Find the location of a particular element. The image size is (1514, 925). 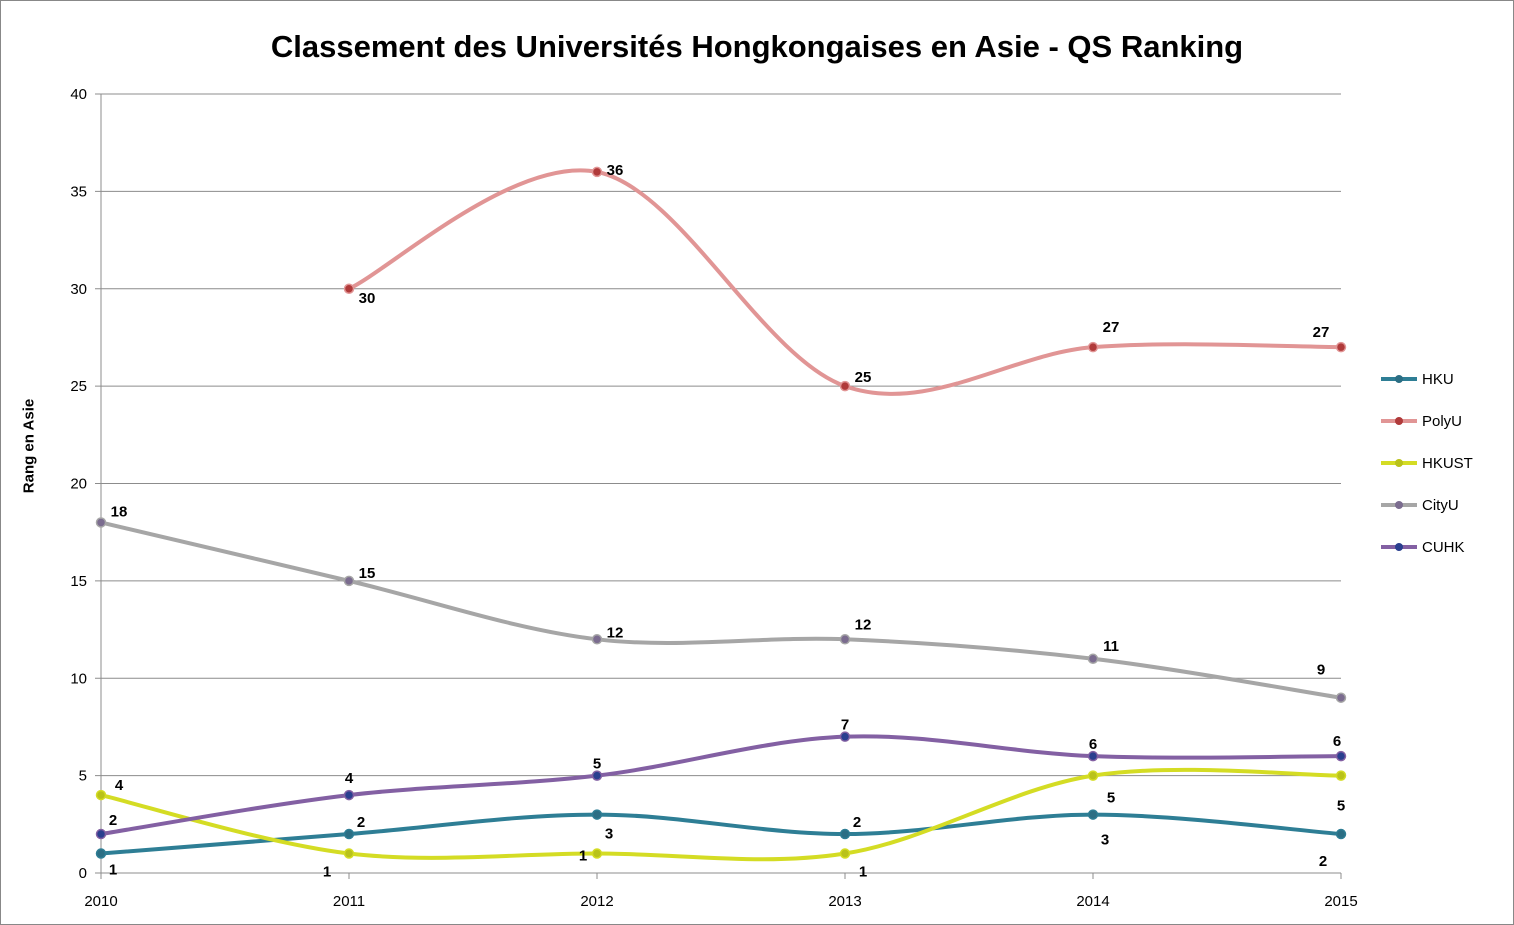

series-line-hkust is located at coordinates (721, 814).